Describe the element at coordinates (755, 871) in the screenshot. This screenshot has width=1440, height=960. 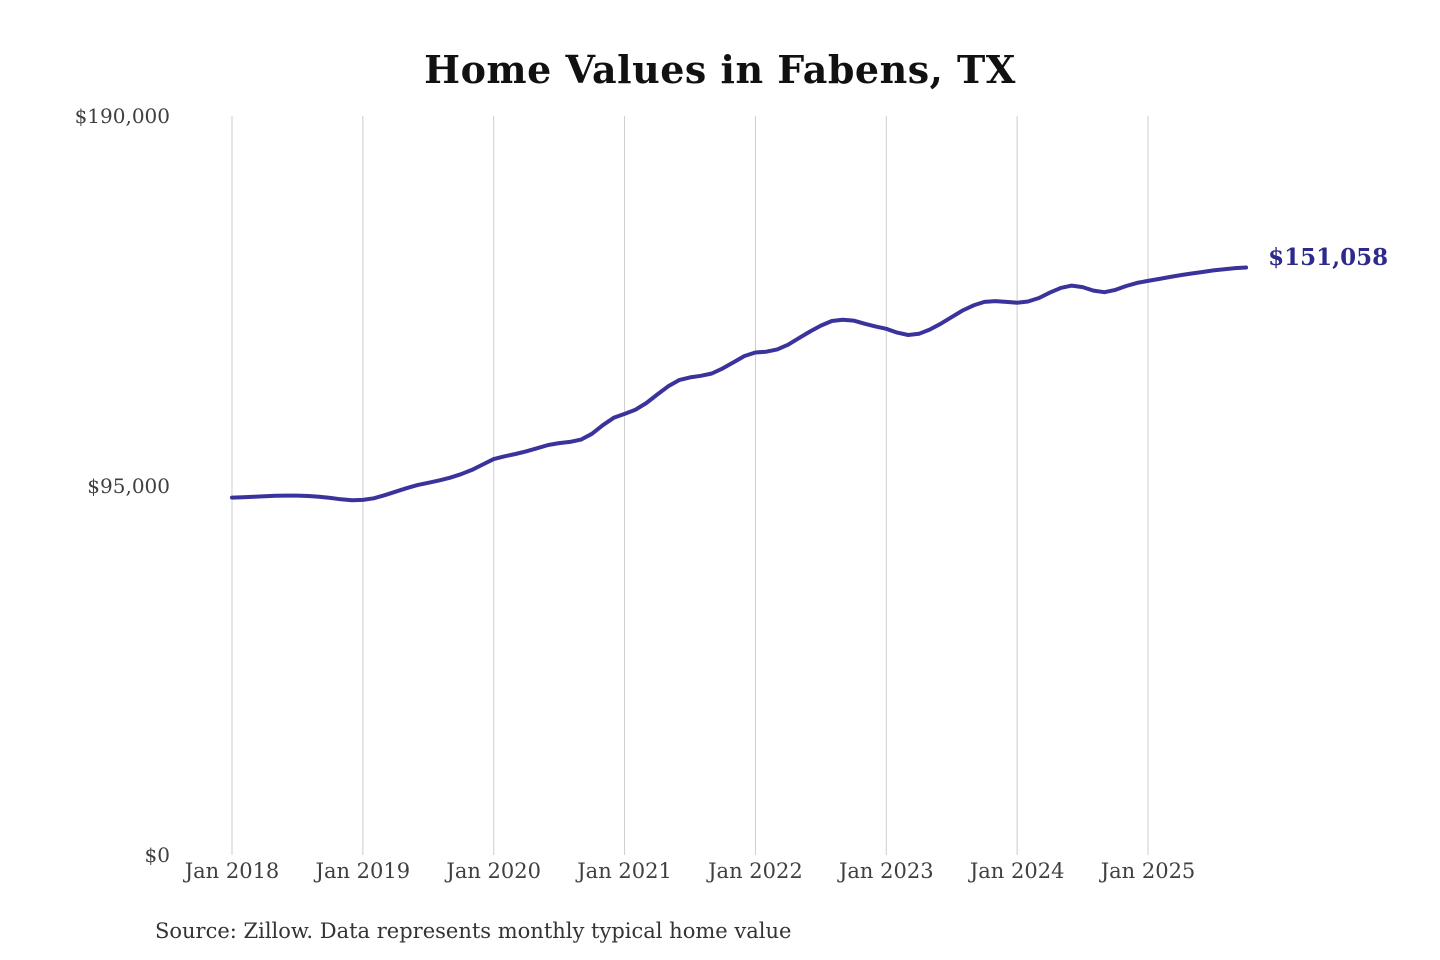
I see `x-tick-label: Jan 2022` at that location.